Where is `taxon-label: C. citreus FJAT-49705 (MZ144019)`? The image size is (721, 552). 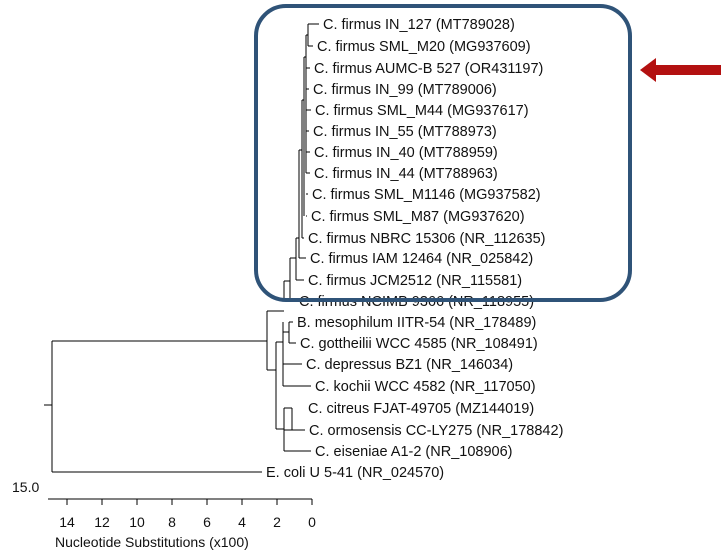
taxon-label: C. citreus FJAT-49705 (MZ144019) is located at coordinates (421, 409).